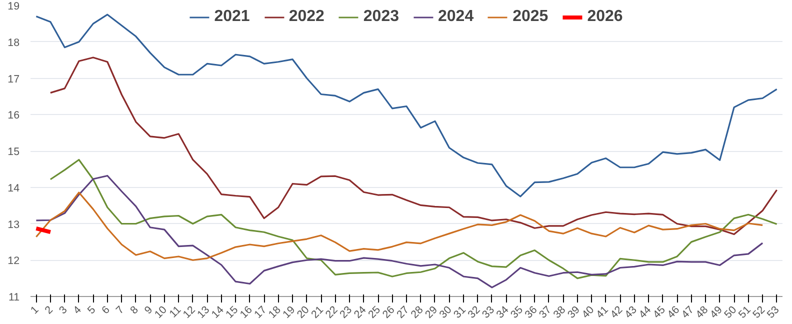  What do you see at coordinates (474, 312) in the screenshot?
I see `x-tick-label: 32` at bounding box center [474, 312].